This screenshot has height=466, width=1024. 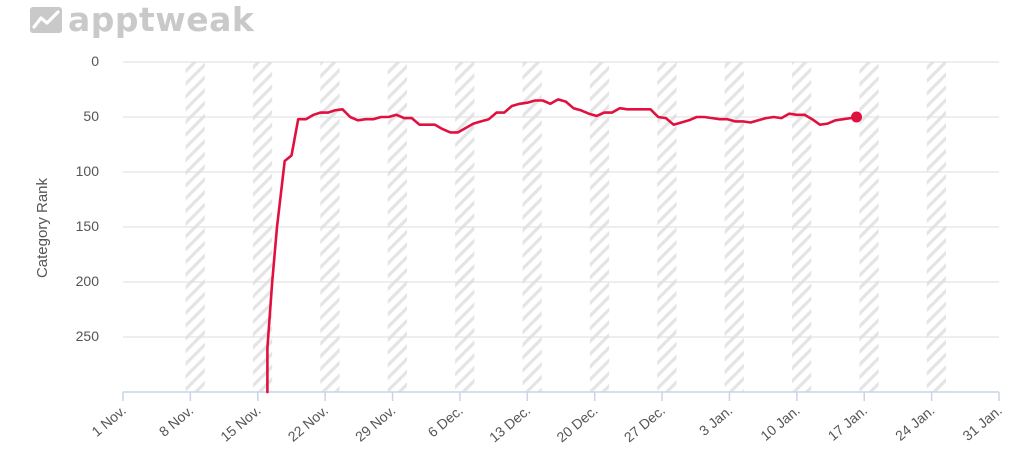 What do you see at coordinates (914, 423) in the screenshot?
I see `x-tick-label: 24 Jan.` at bounding box center [914, 423].